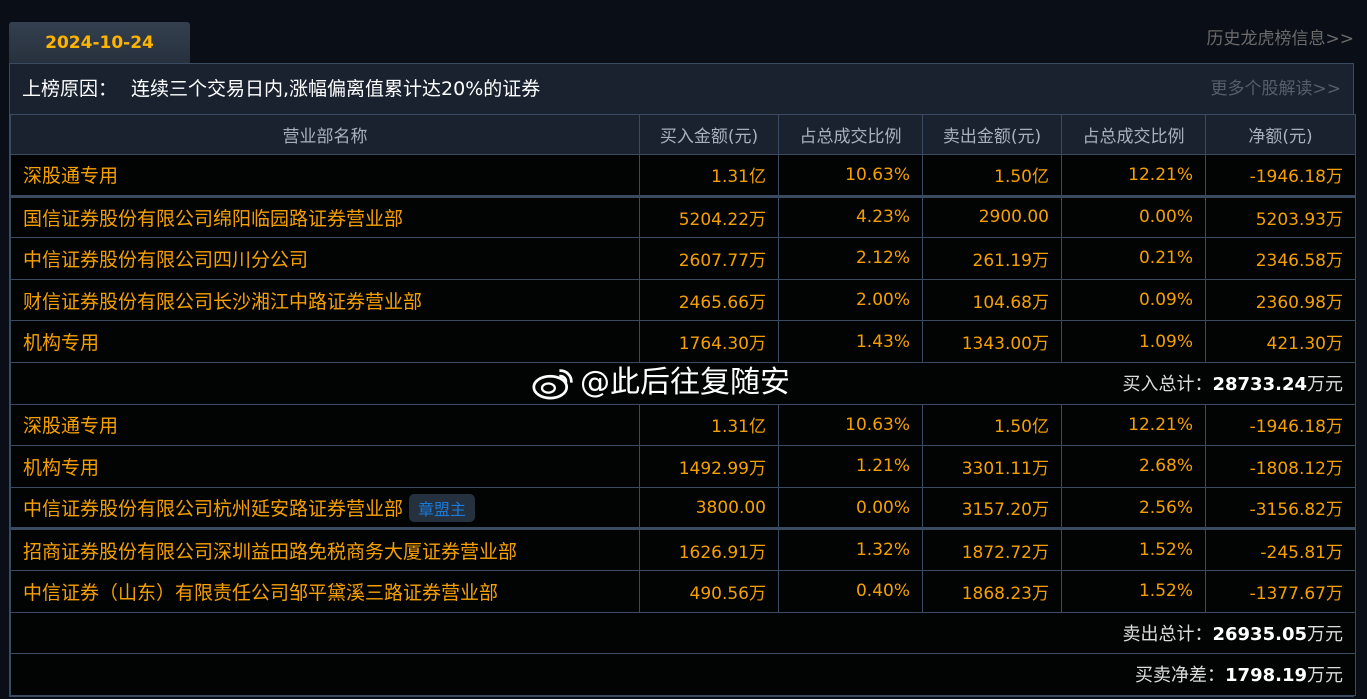 This screenshot has height=699, width=1367. What do you see at coordinates (1133, 549) in the screenshot?
I see `cell-value: 1.52%` at bounding box center [1133, 549].